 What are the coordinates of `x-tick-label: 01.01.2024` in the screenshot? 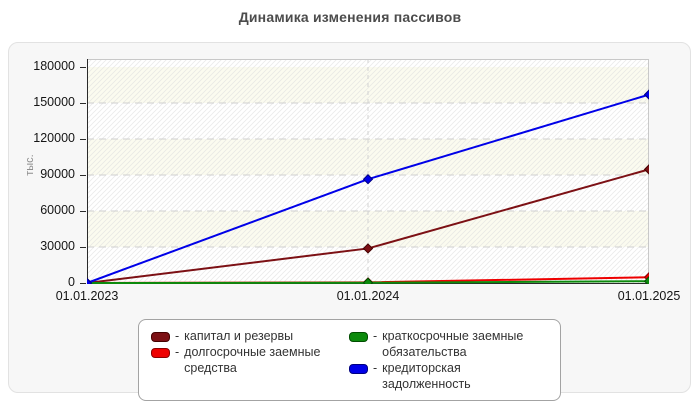 It's located at (368, 296).